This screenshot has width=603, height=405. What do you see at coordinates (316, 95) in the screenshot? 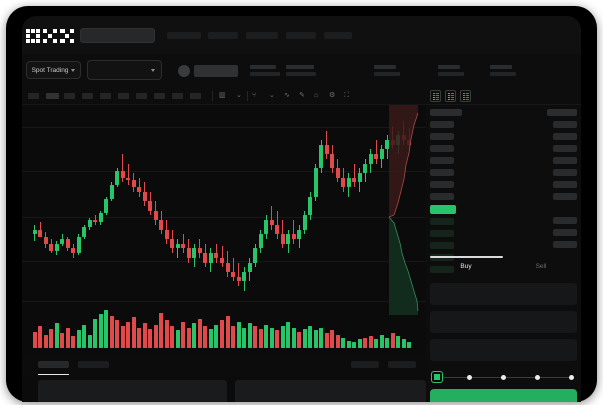
I see `magnet-icon: ⌂` at bounding box center [316, 95].